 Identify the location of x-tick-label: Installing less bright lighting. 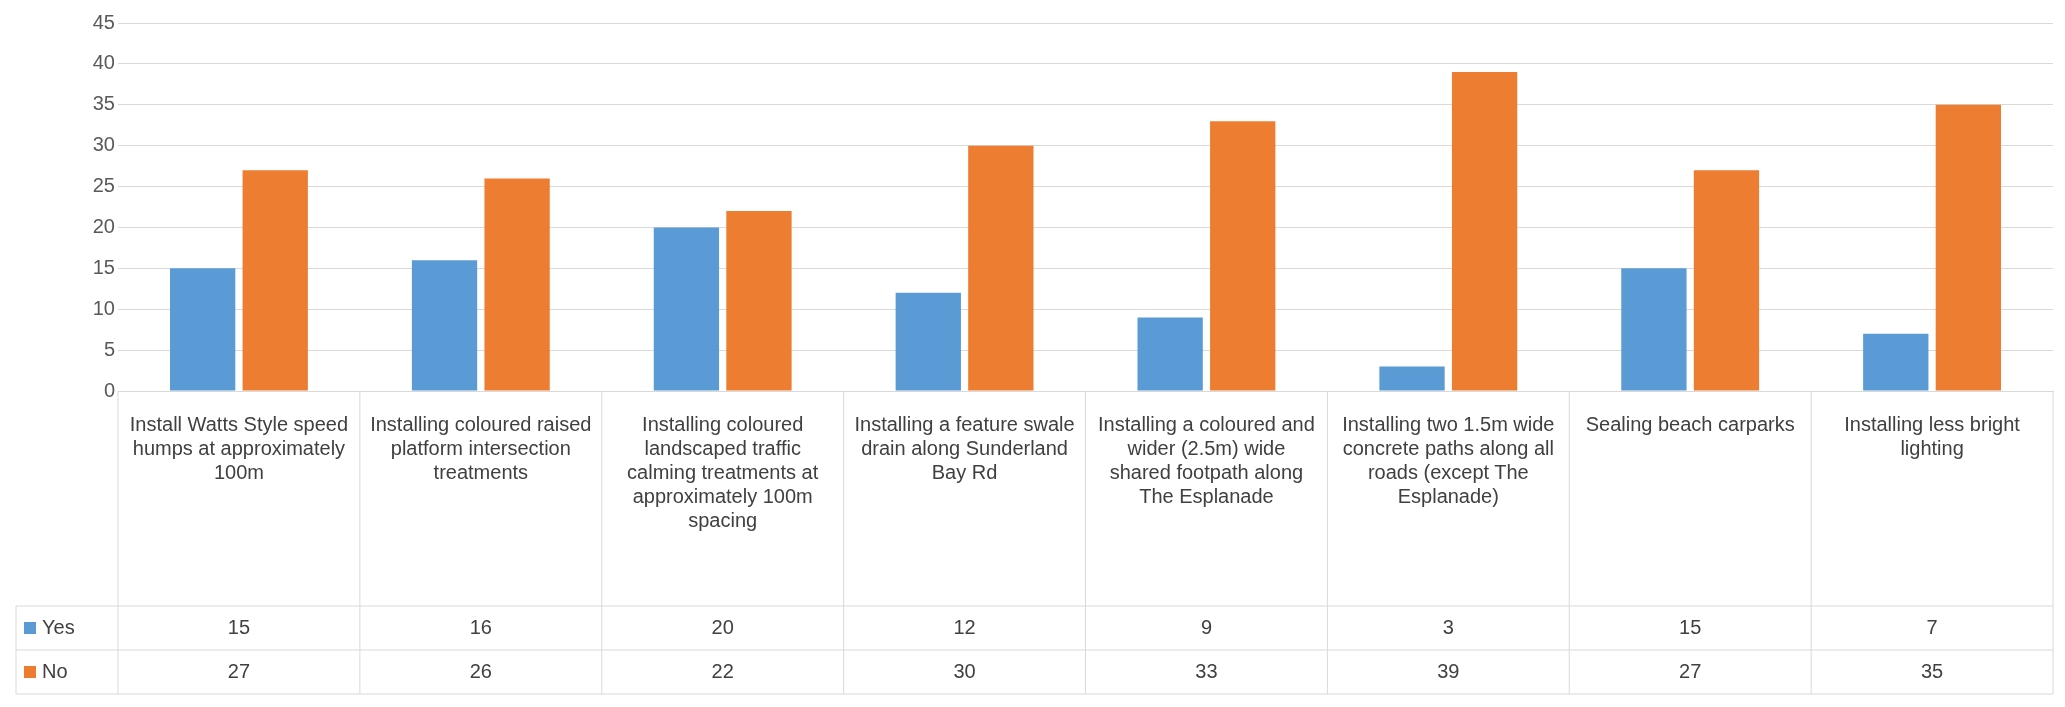
(1932, 435).